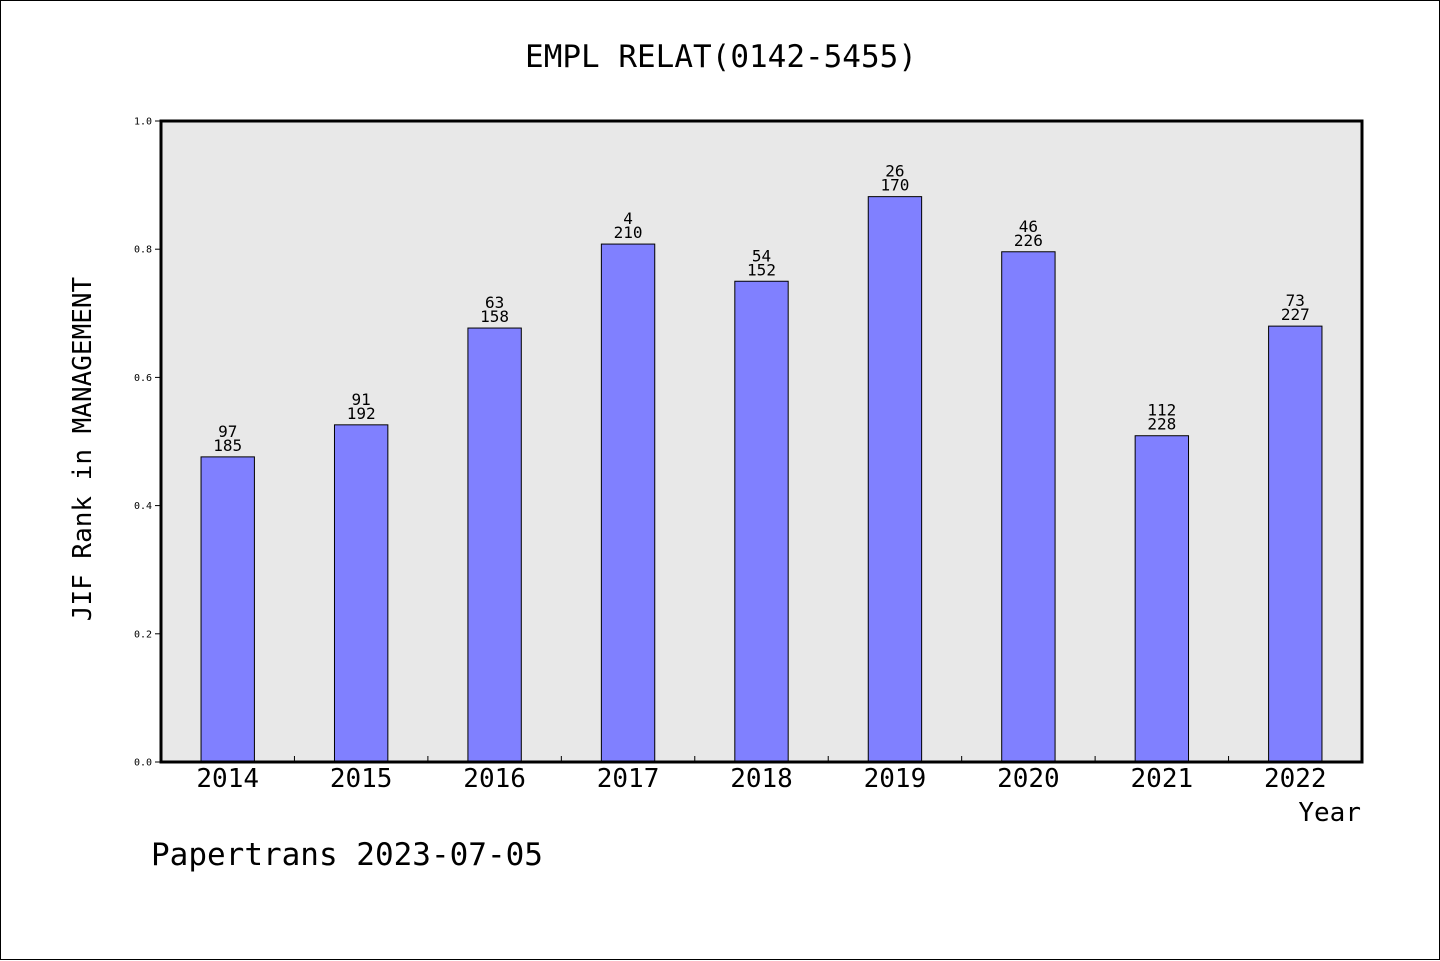 The width and height of the screenshot is (1440, 961). I want to click on x-tick-label: 2019, so click(895, 779).